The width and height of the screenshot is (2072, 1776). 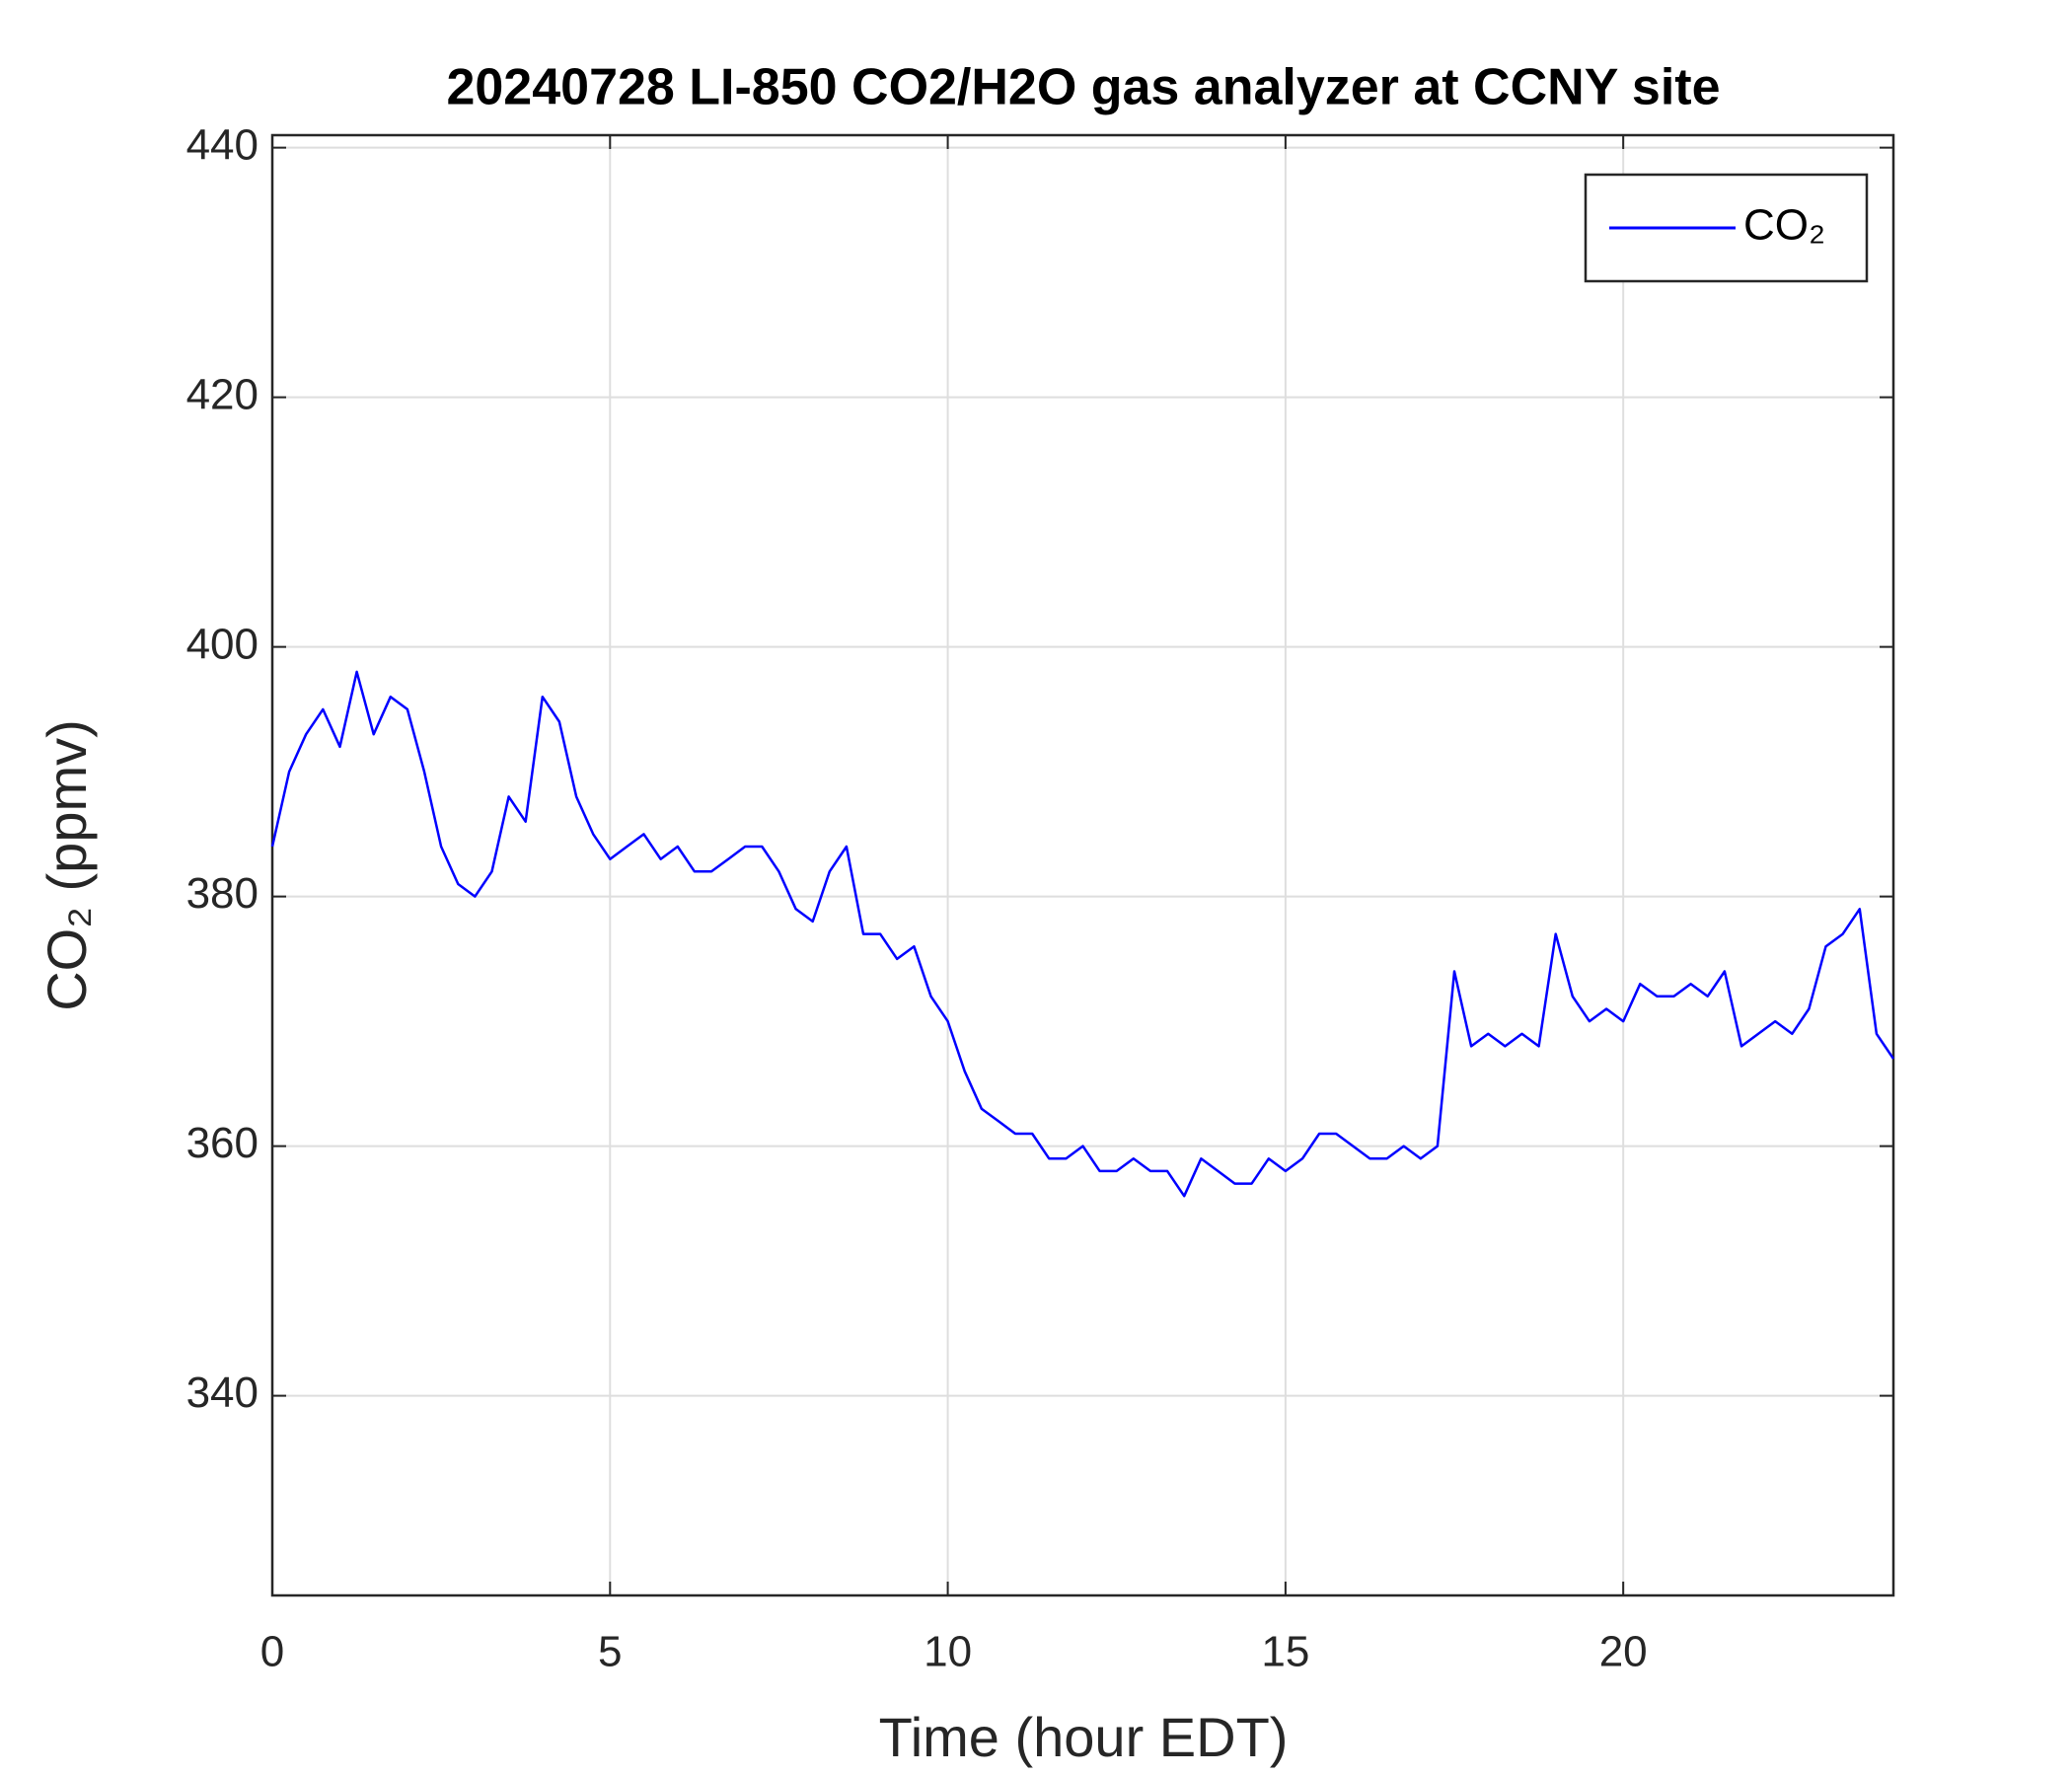 What do you see at coordinates (1784, 226) in the screenshot?
I see `legend-label: CO₂` at bounding box center [1784, 226].